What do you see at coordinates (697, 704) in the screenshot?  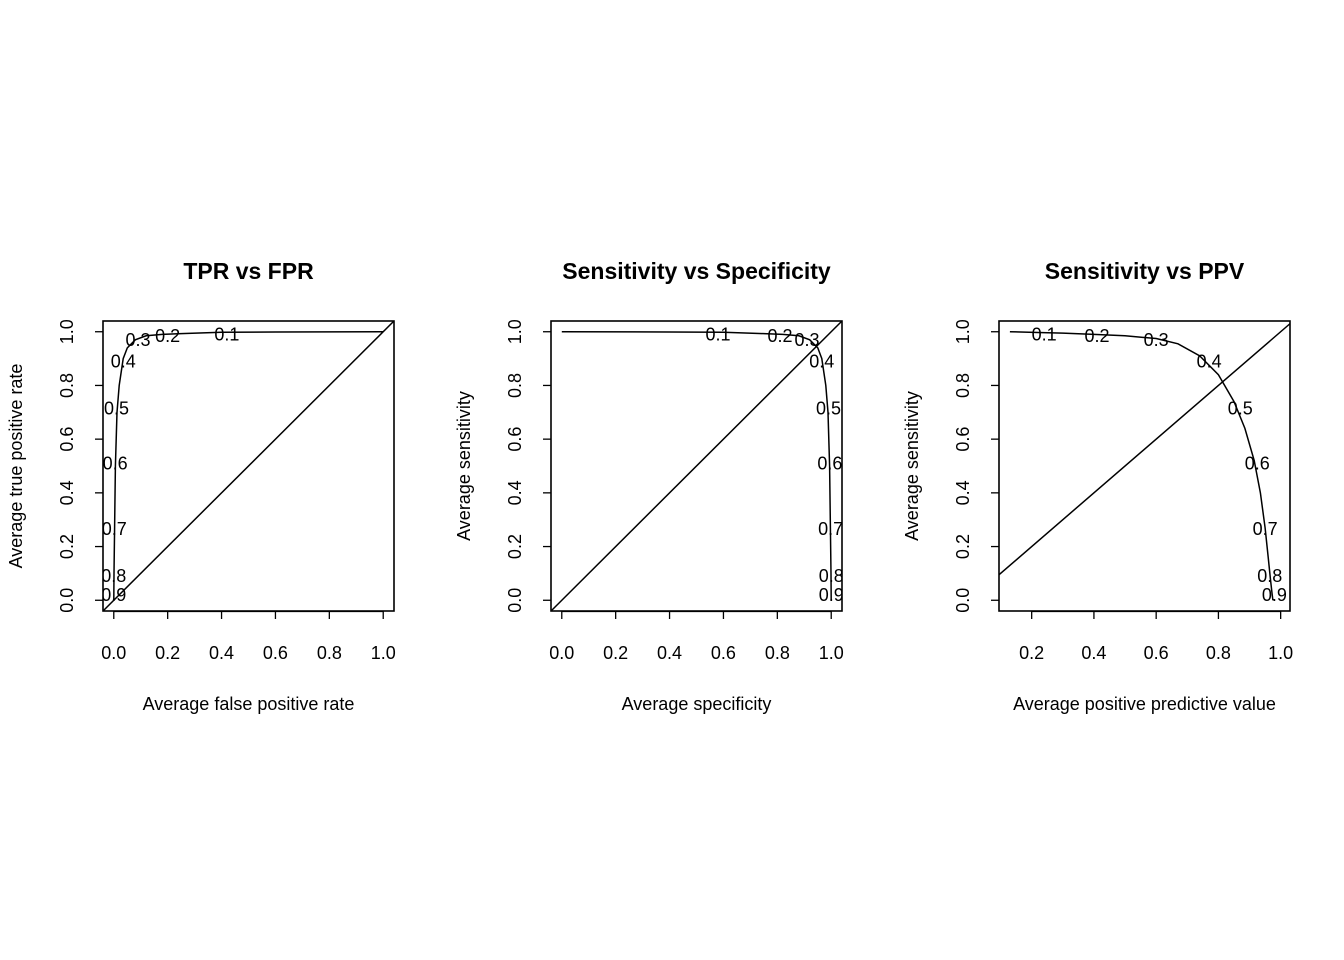 I see `x-axis-label: Average specificity` at bounding box center [697, 704].